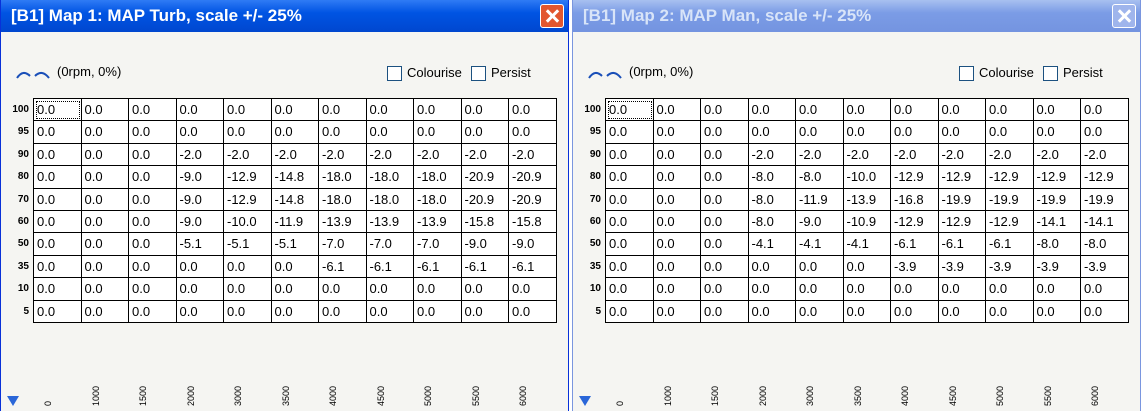  What do you see at coordinates (966, 73) in the screenshot?
I see `colourise-checkbox` at bounding box center [966, 73].